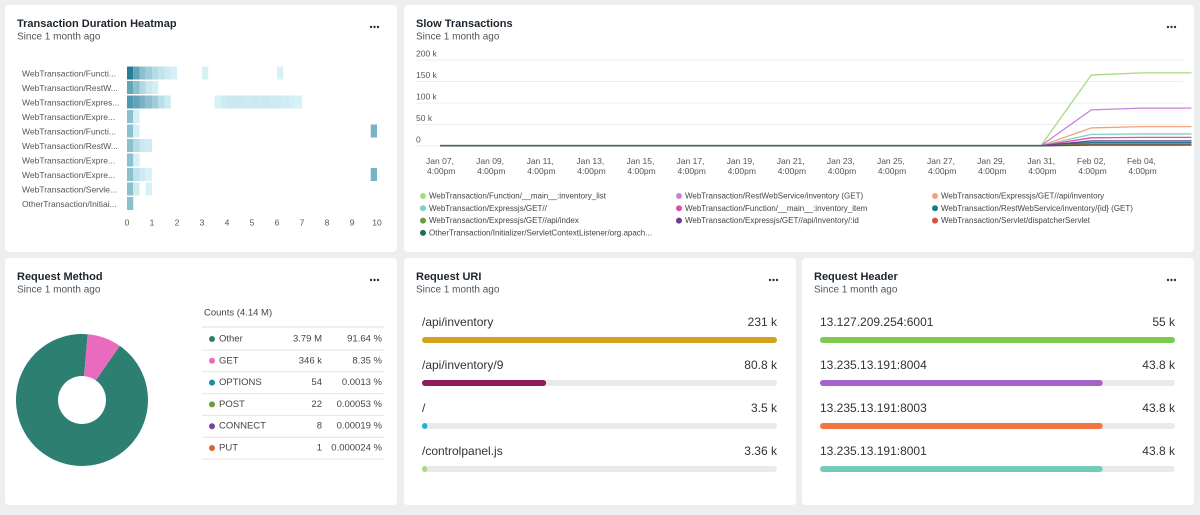  I want to click on x-tick-label: Jan 27, 4:00pm, so click(941, 166).